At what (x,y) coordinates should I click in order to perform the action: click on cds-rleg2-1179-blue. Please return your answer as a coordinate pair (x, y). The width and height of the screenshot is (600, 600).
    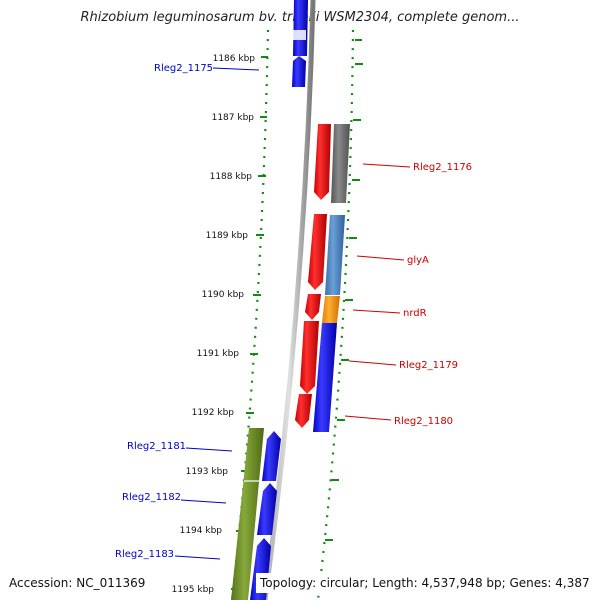
    Looking at the image, I should click on (325, 377).